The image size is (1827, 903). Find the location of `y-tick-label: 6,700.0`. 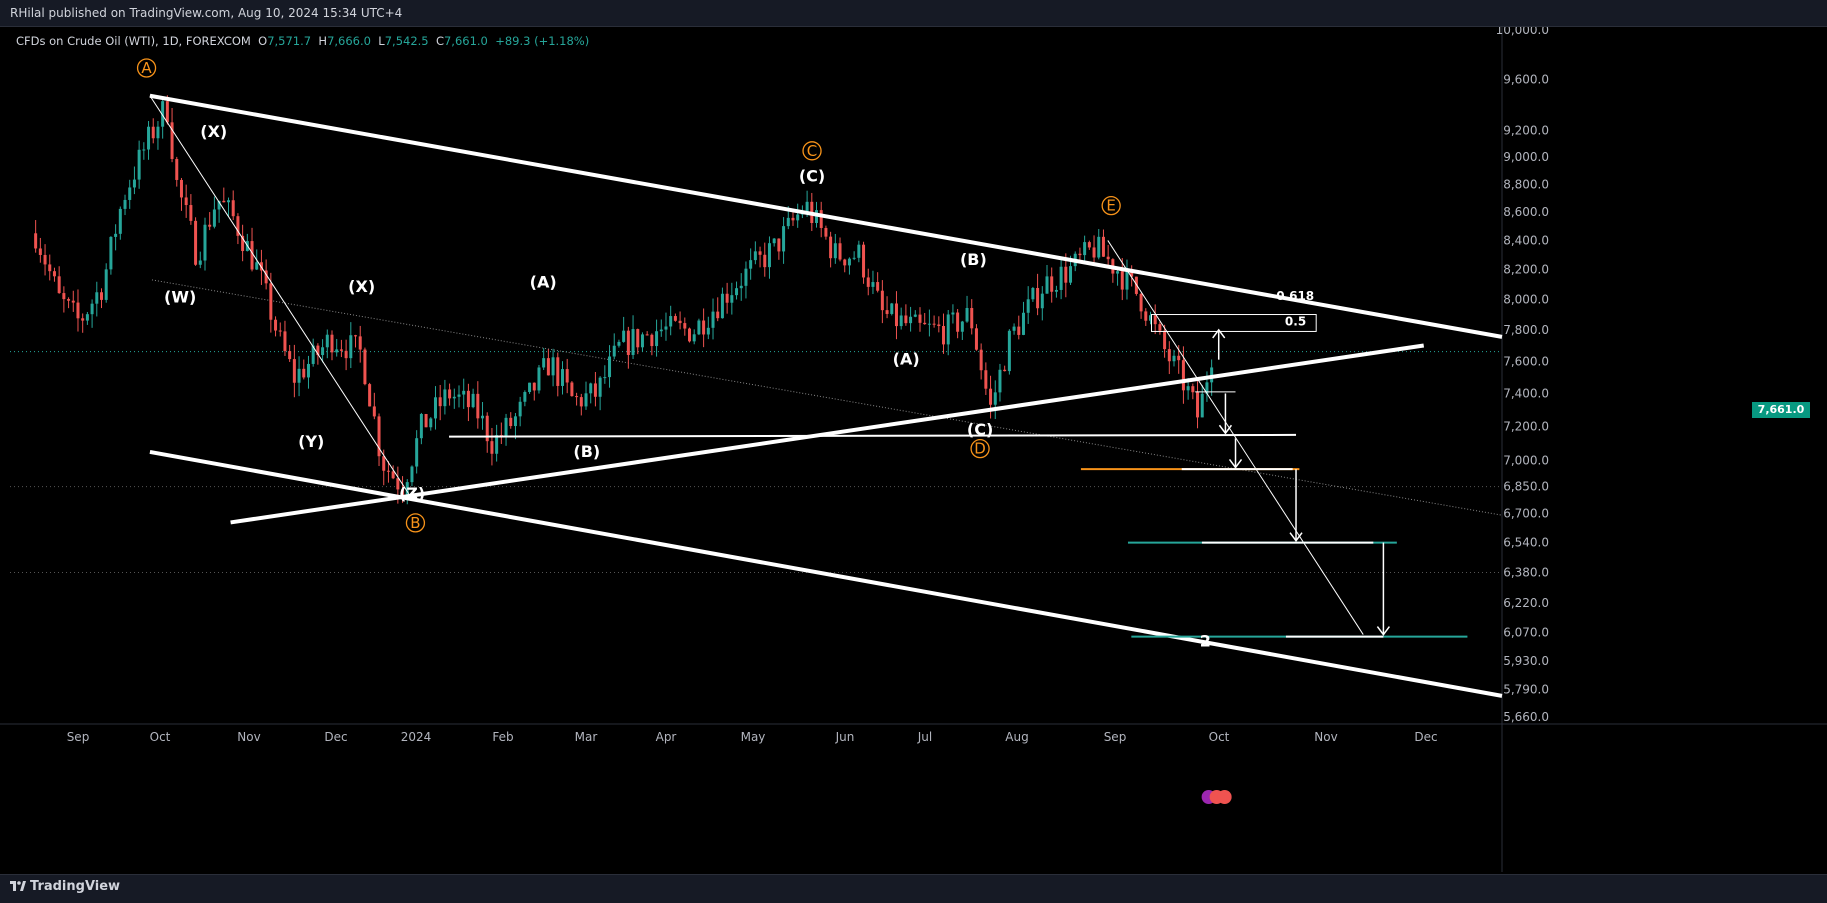

y-tick-label: 6,700.0 is located at coordinates (1526, 513).